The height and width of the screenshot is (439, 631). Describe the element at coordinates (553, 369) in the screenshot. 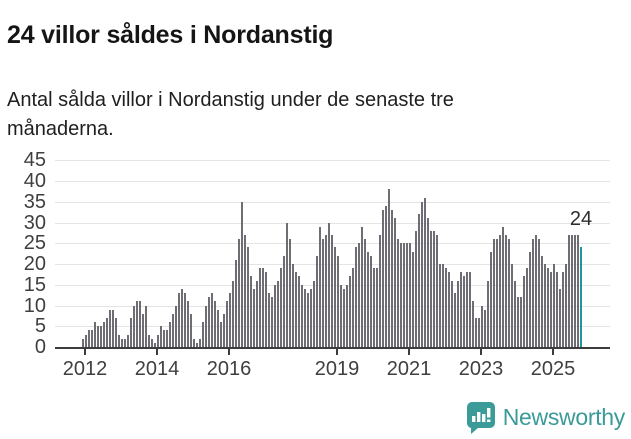

I see `x-axis-label: 2025` at that location.